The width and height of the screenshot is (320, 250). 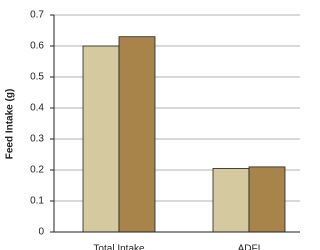 What do you see at coordinates (37, 46) in the screenshot?
I see `y-tick-label: 0.6` at bounding box center [37, 46].